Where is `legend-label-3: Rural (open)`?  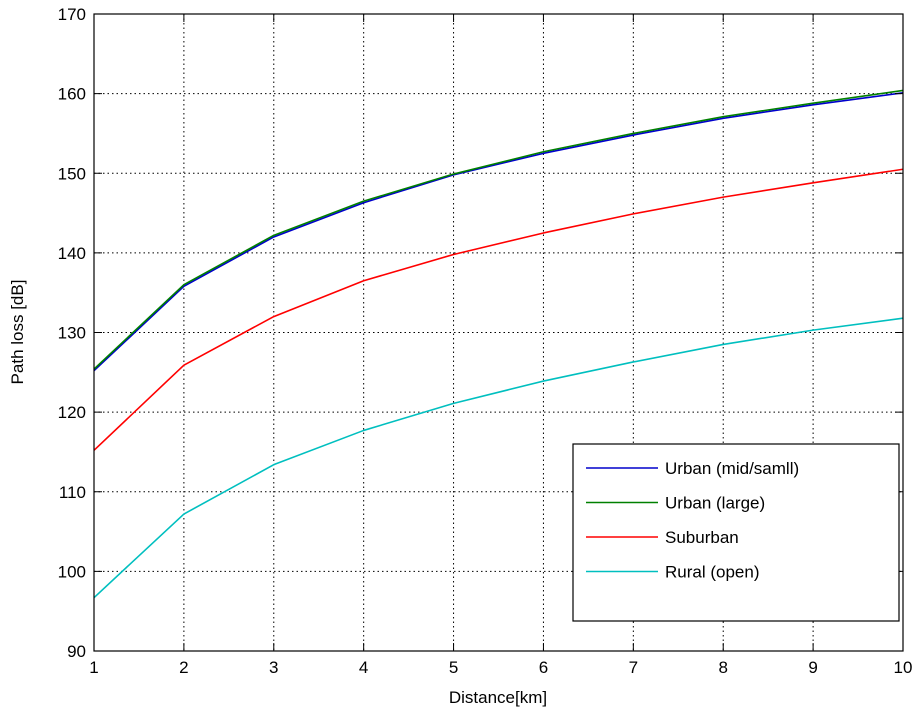
legend-label-3: Rural (open) is located at coordinates (712, 572).